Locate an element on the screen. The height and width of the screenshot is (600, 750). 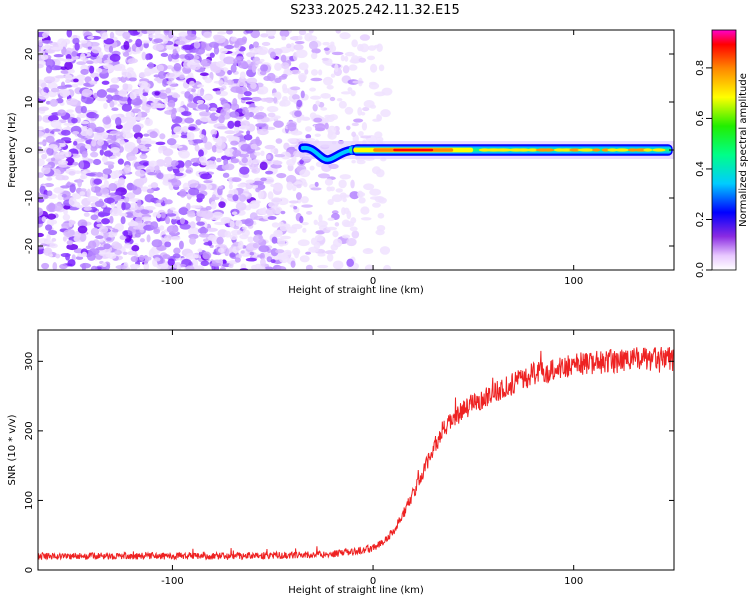
snr-ytick-label: 200 is located at coordinates (29, 430).